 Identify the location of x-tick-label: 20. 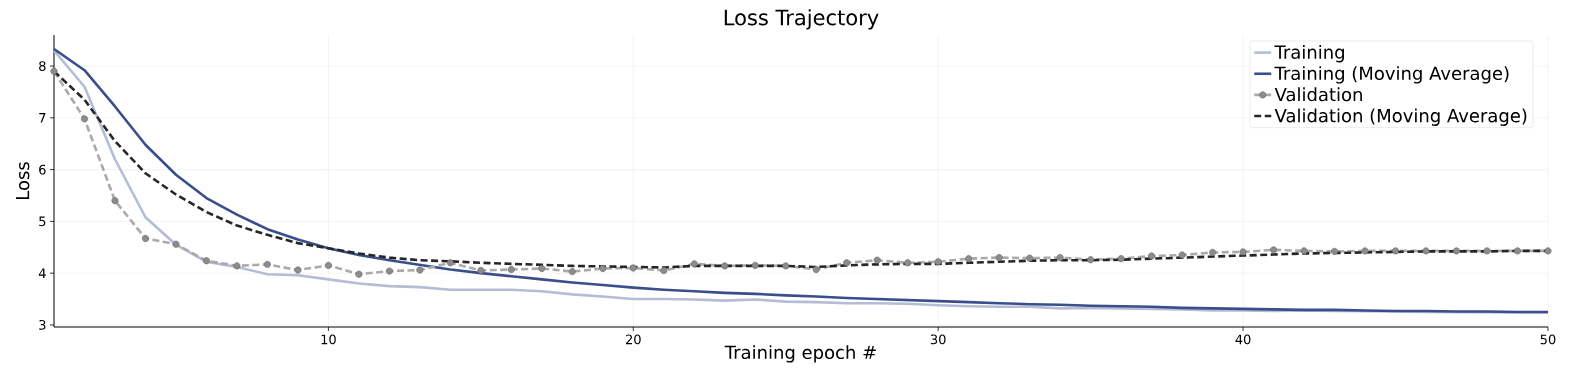
(633, 339).